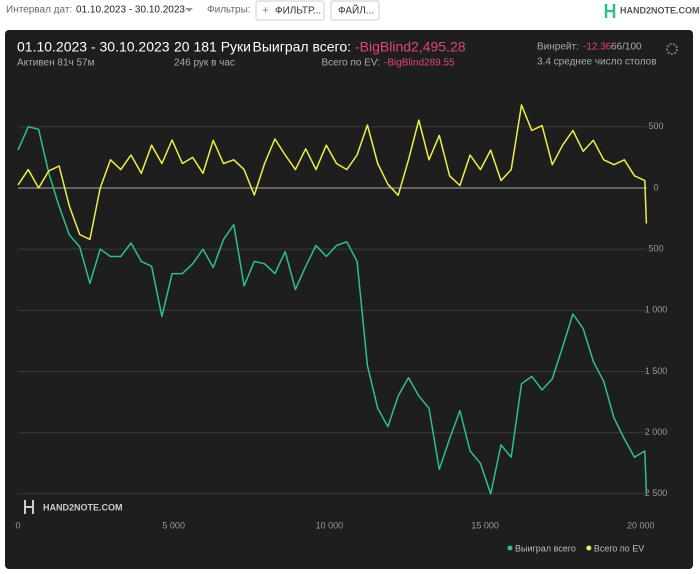  I want to click on watermark: HAND2NOTE.COM, so click(83, 507).